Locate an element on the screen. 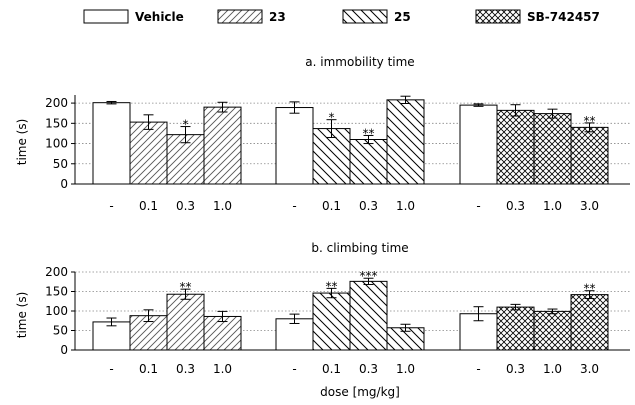 The image size is (635, 405). bar-group: - * 0.1 ** 0.3 1.0 is located at coordinates (350, 154).